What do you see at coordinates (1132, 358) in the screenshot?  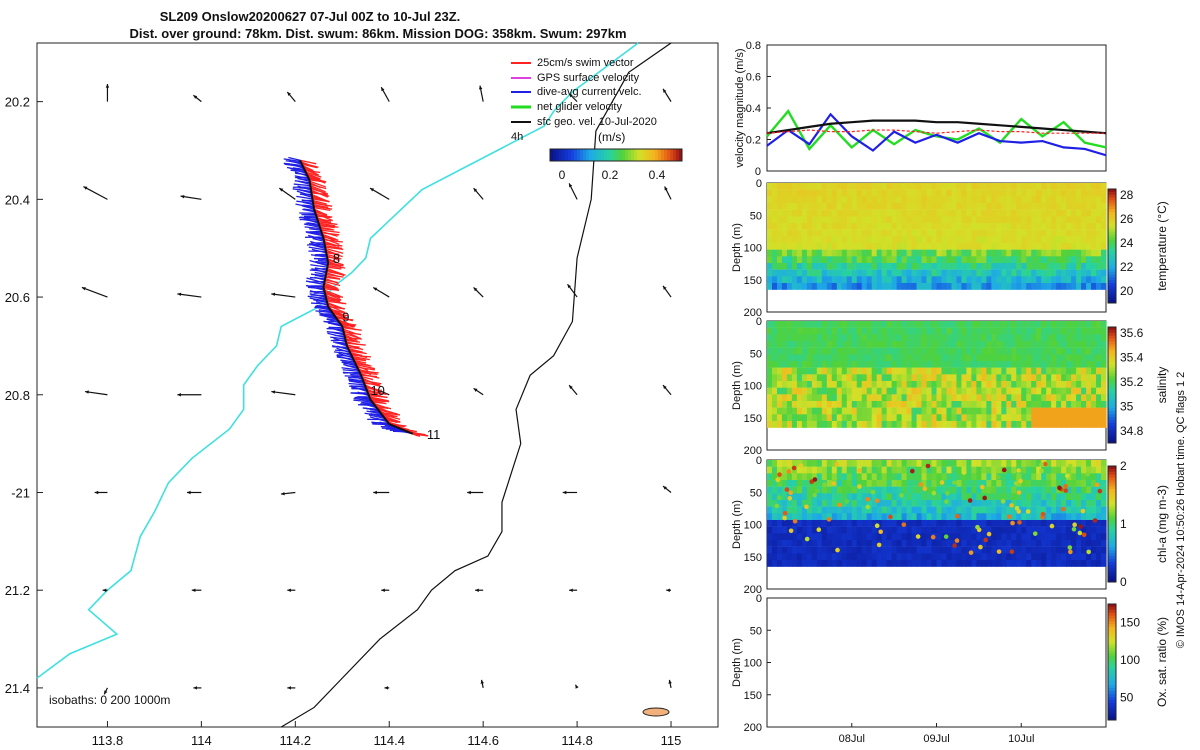 I see `salinity-colorbar-tick: 35.4` at bounding box center [1132, 358].